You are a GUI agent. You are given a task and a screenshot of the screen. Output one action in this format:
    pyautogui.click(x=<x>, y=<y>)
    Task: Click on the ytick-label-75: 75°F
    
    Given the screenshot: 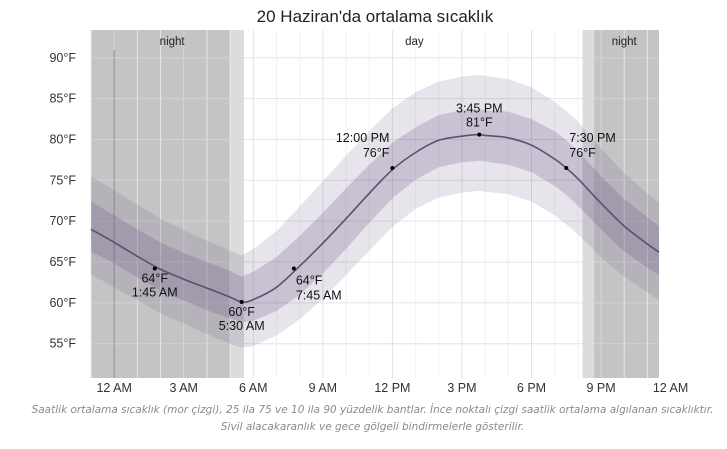 What is the action you would take?
    pyautogui.click(x=62, y=180)
    